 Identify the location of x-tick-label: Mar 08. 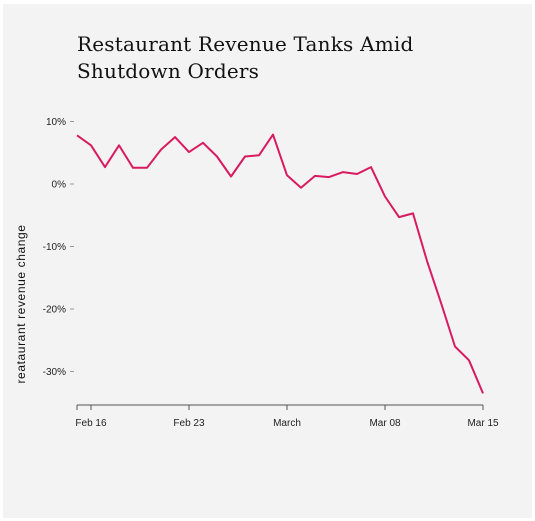
(385, 423).